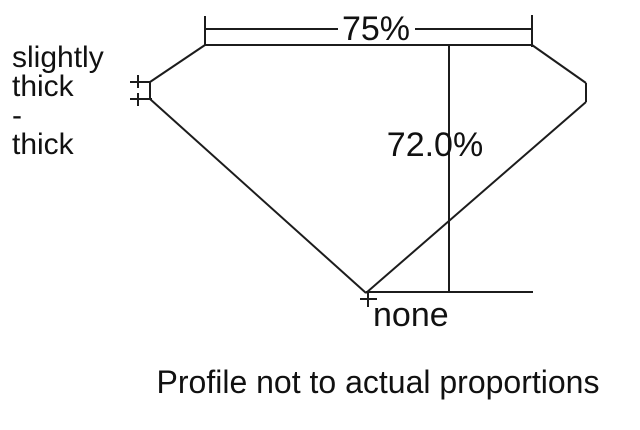 Image resolution: width=640 pixels, height=430 pixels. What do you see at coordinates (17, 115) in the screenshot?
I see `girdle-label-line-3: -` at bounding box center [17, 115].